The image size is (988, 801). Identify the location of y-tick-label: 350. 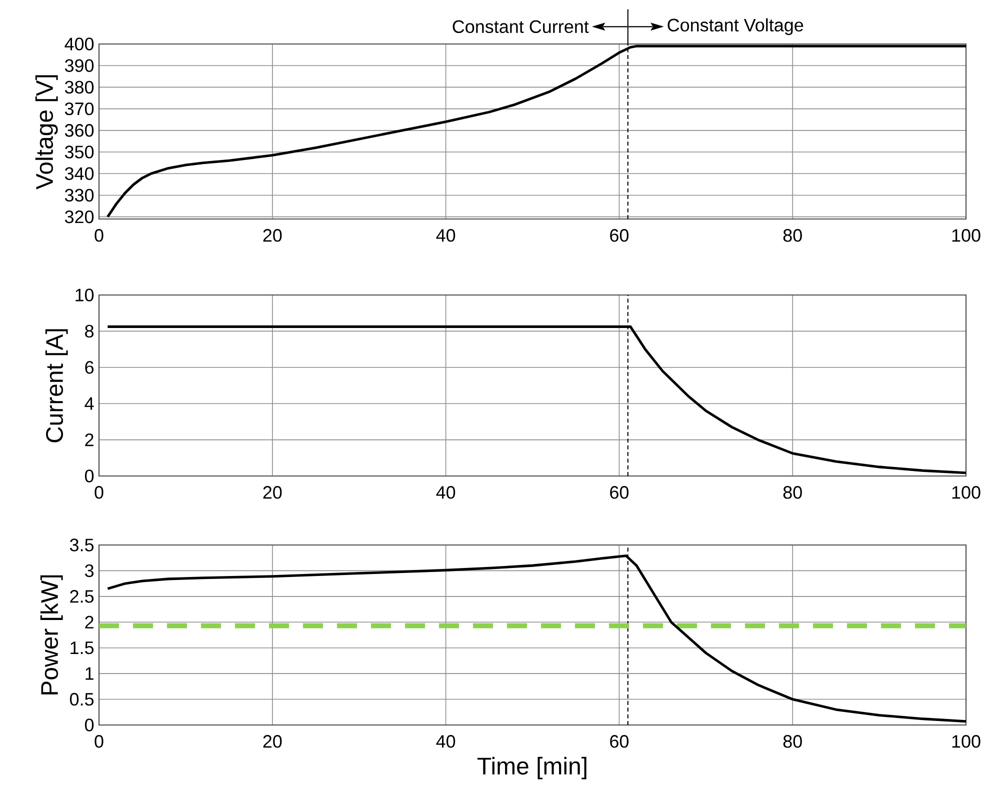
(79, 152).